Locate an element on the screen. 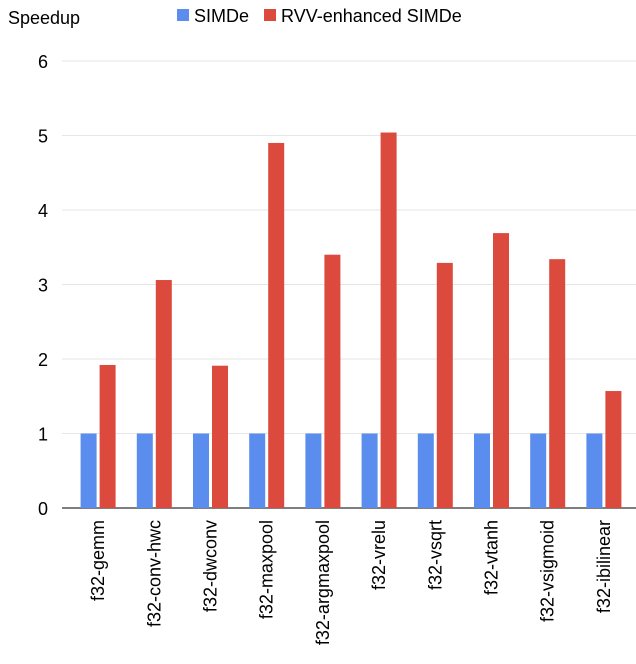 This screenshot has width=636, height=664. bar-rvv-enhanced-simde-f32-dwconv is located at coordinates (220, 436).